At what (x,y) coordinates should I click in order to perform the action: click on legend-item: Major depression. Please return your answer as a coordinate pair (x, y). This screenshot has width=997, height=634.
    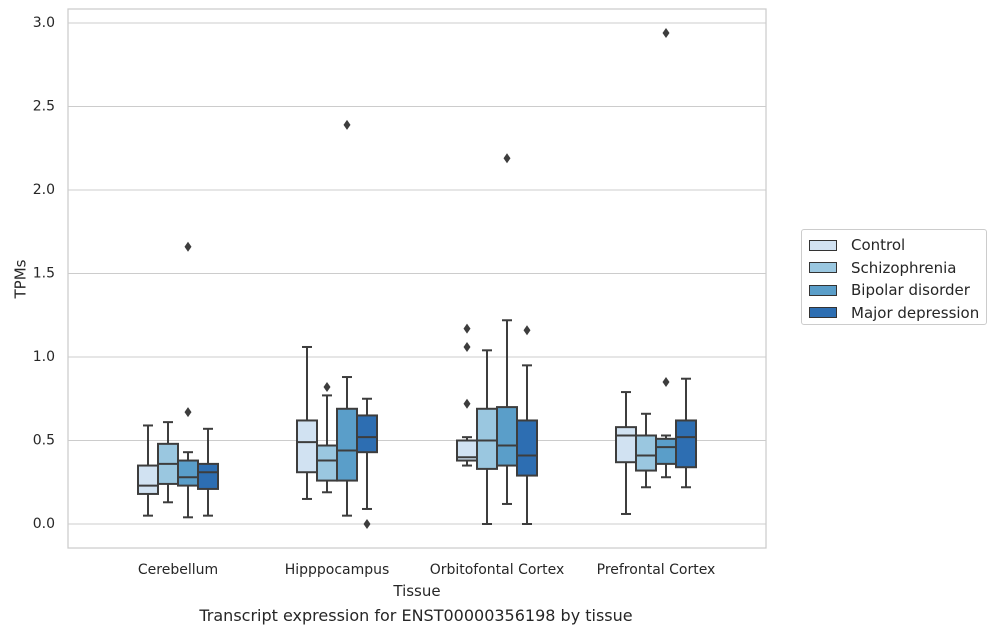
    Looking at the image, I should click on (894, 313).